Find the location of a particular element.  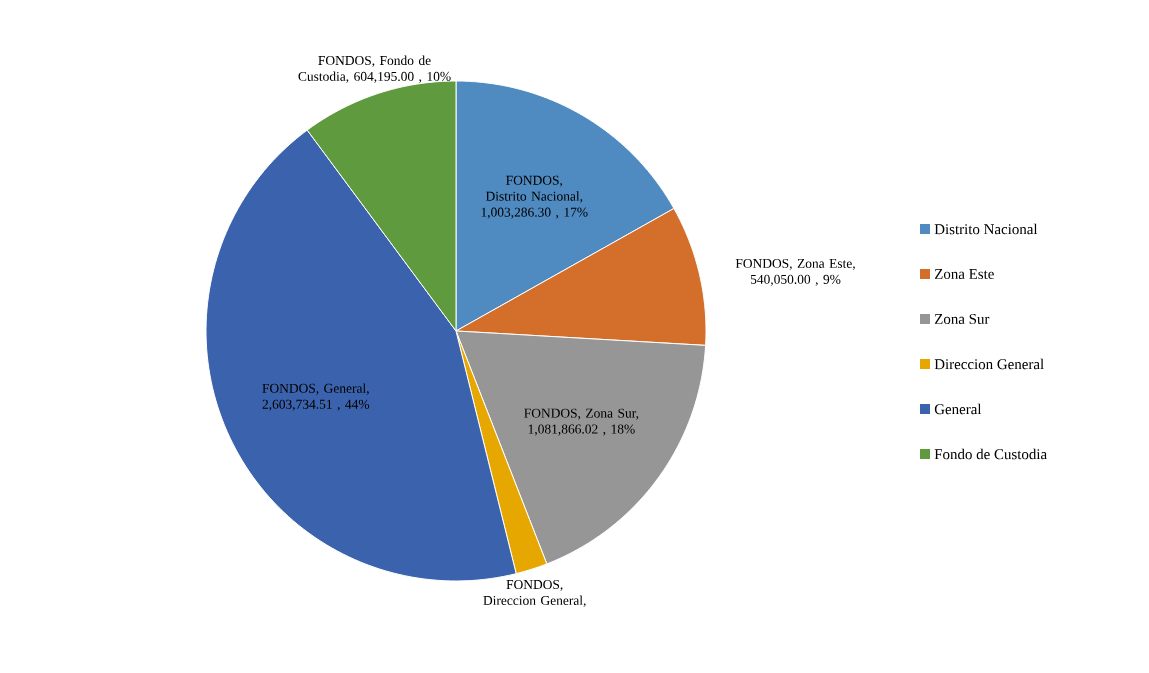

data-label: FONDOS, Direccion General, is located at coordinates (534, 593).